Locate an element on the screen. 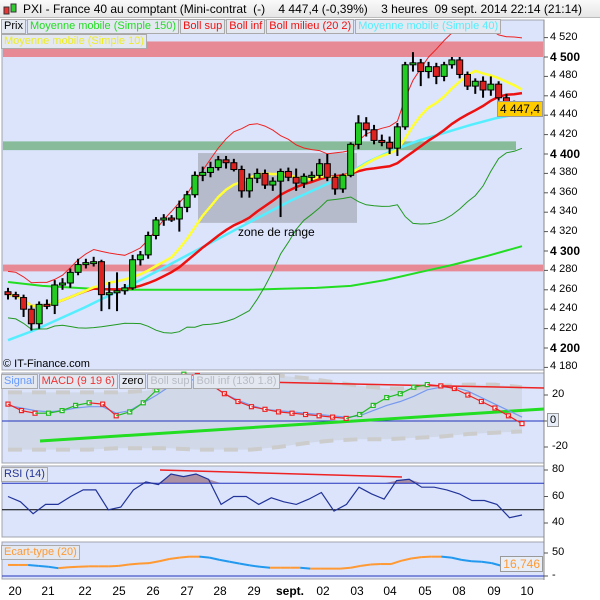 This screenshot has height=600, width=600. zone-band is located at coordinates (259, 146).